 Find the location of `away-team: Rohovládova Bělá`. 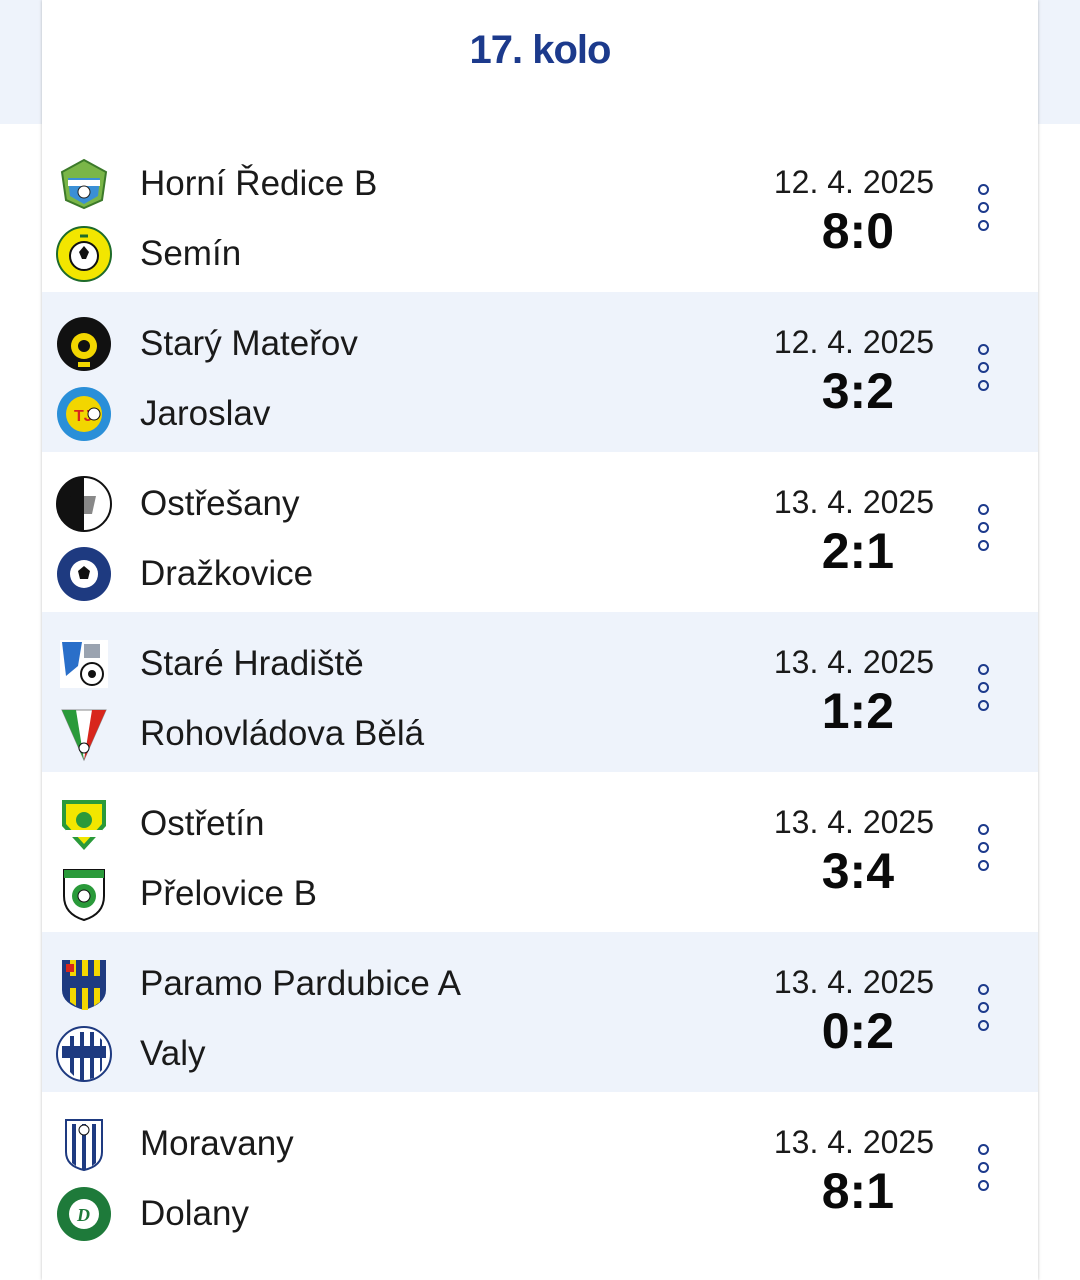

away-team: Rohovládova Bělá is located at coordinates (386, 736).